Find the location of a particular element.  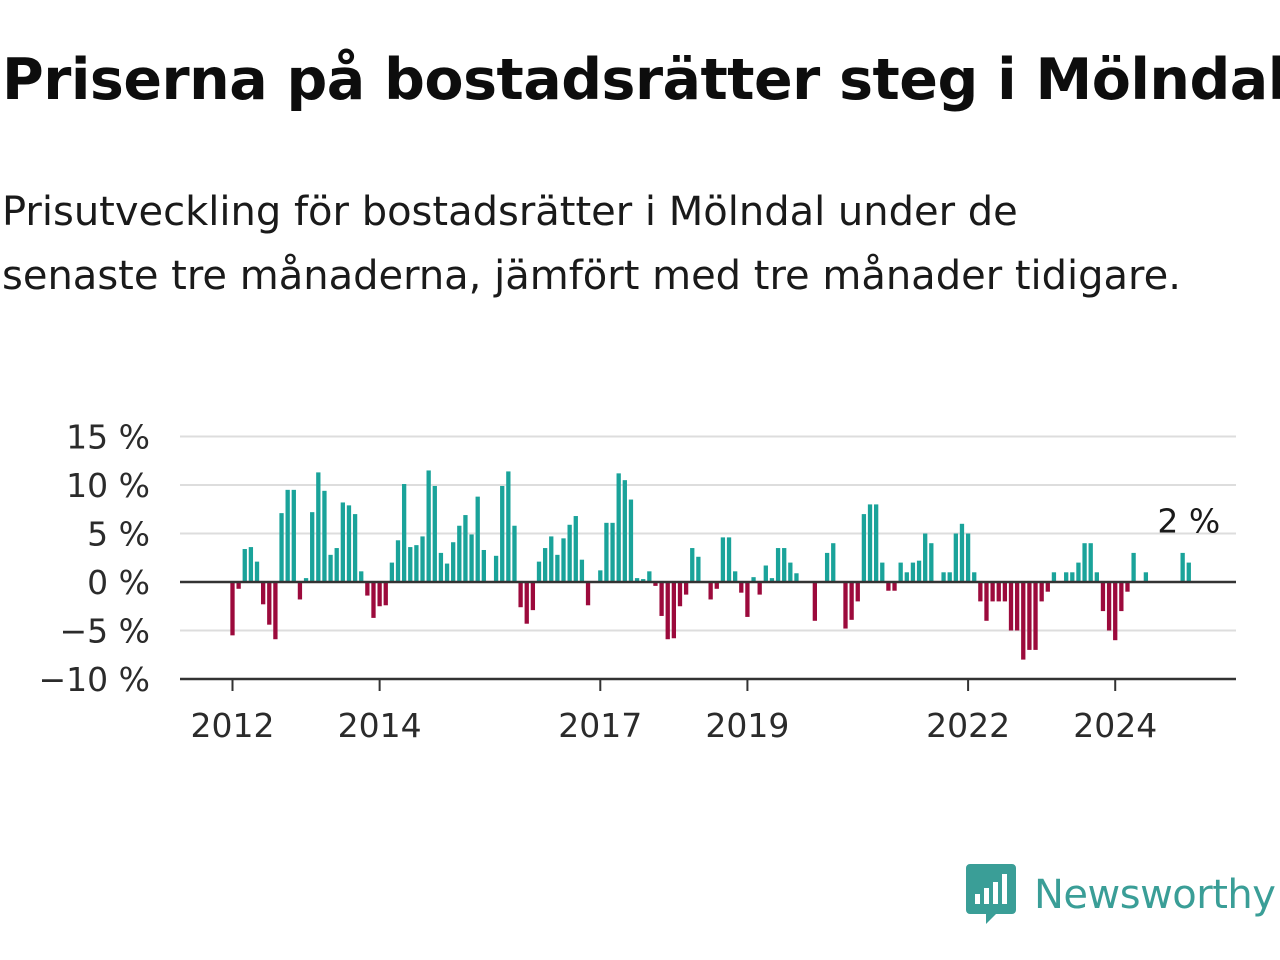

x-tick-label: 2022 is located at coordinates (968, 725).